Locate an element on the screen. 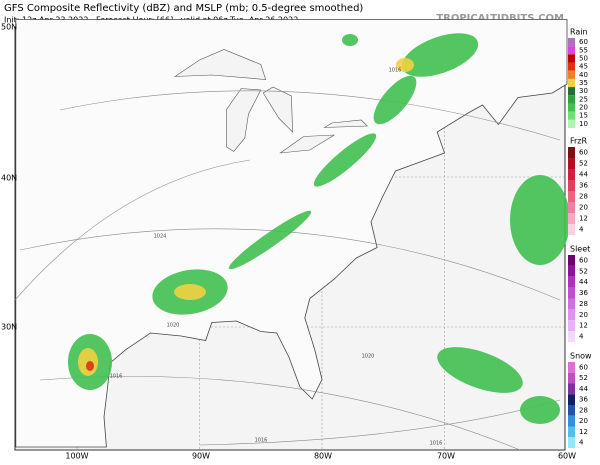 The image size is (600, 465). legend-label: 35 is located at coordinates (583, 83).